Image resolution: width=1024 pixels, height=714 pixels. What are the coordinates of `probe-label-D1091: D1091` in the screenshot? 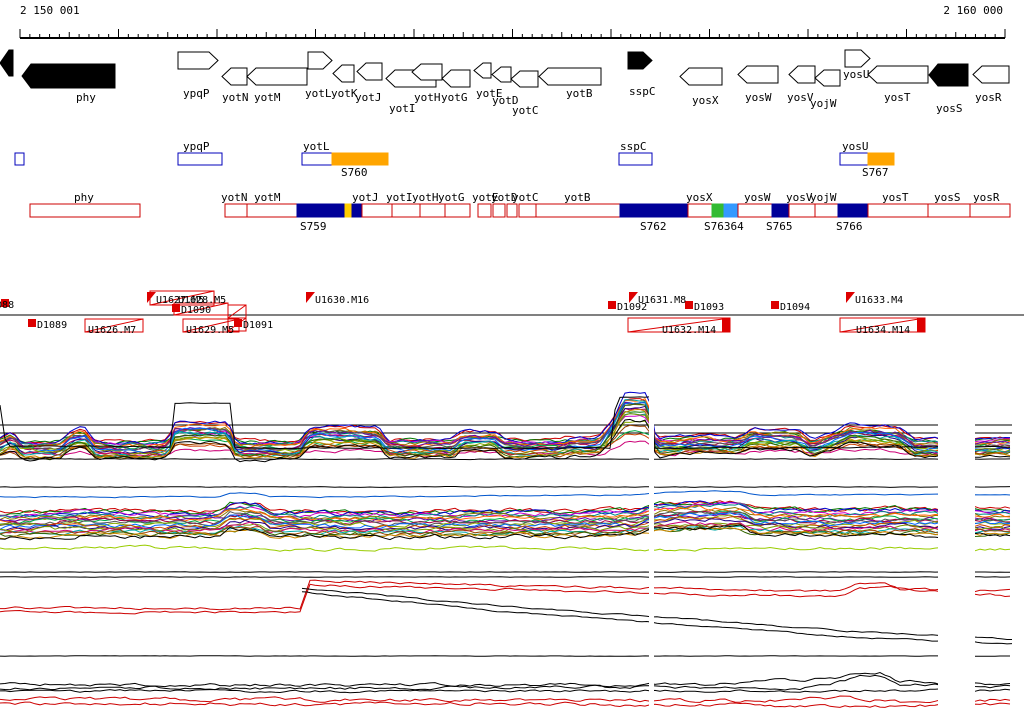 It's located at (258, 325).